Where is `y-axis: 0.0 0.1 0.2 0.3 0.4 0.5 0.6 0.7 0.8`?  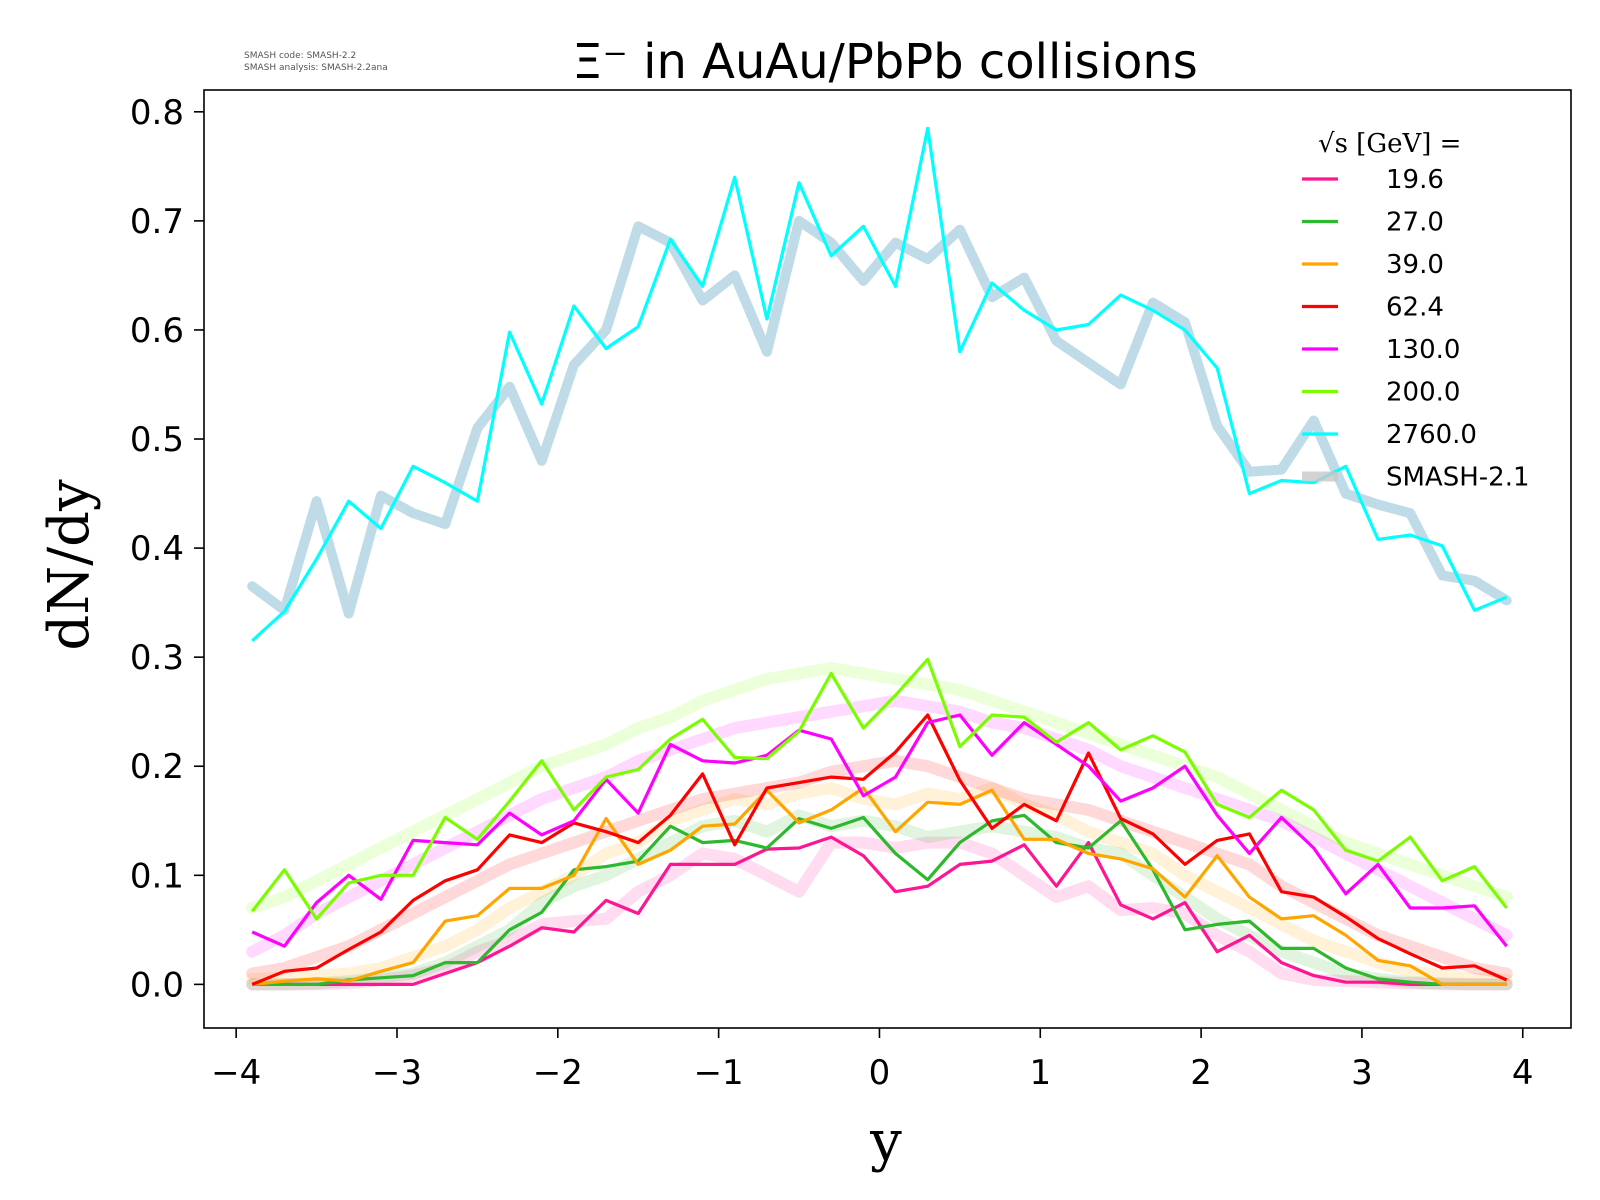 y-axis: 0.0 0.1 0.2 0.3 0.4 0.5 0.6 0.7 0.8 is located at coordinates (167, 549).